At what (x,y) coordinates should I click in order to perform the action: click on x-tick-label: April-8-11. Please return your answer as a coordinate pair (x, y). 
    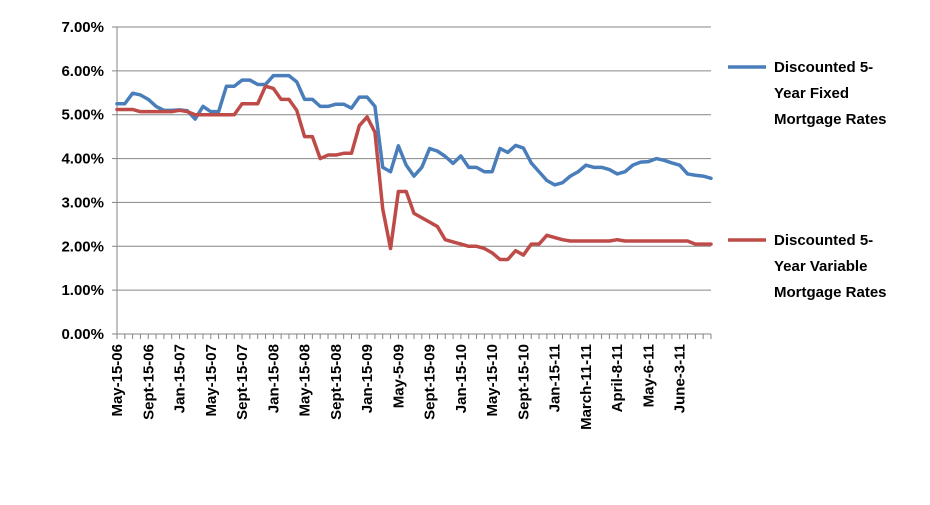
    Looking at the image, I should click on (617, 378).